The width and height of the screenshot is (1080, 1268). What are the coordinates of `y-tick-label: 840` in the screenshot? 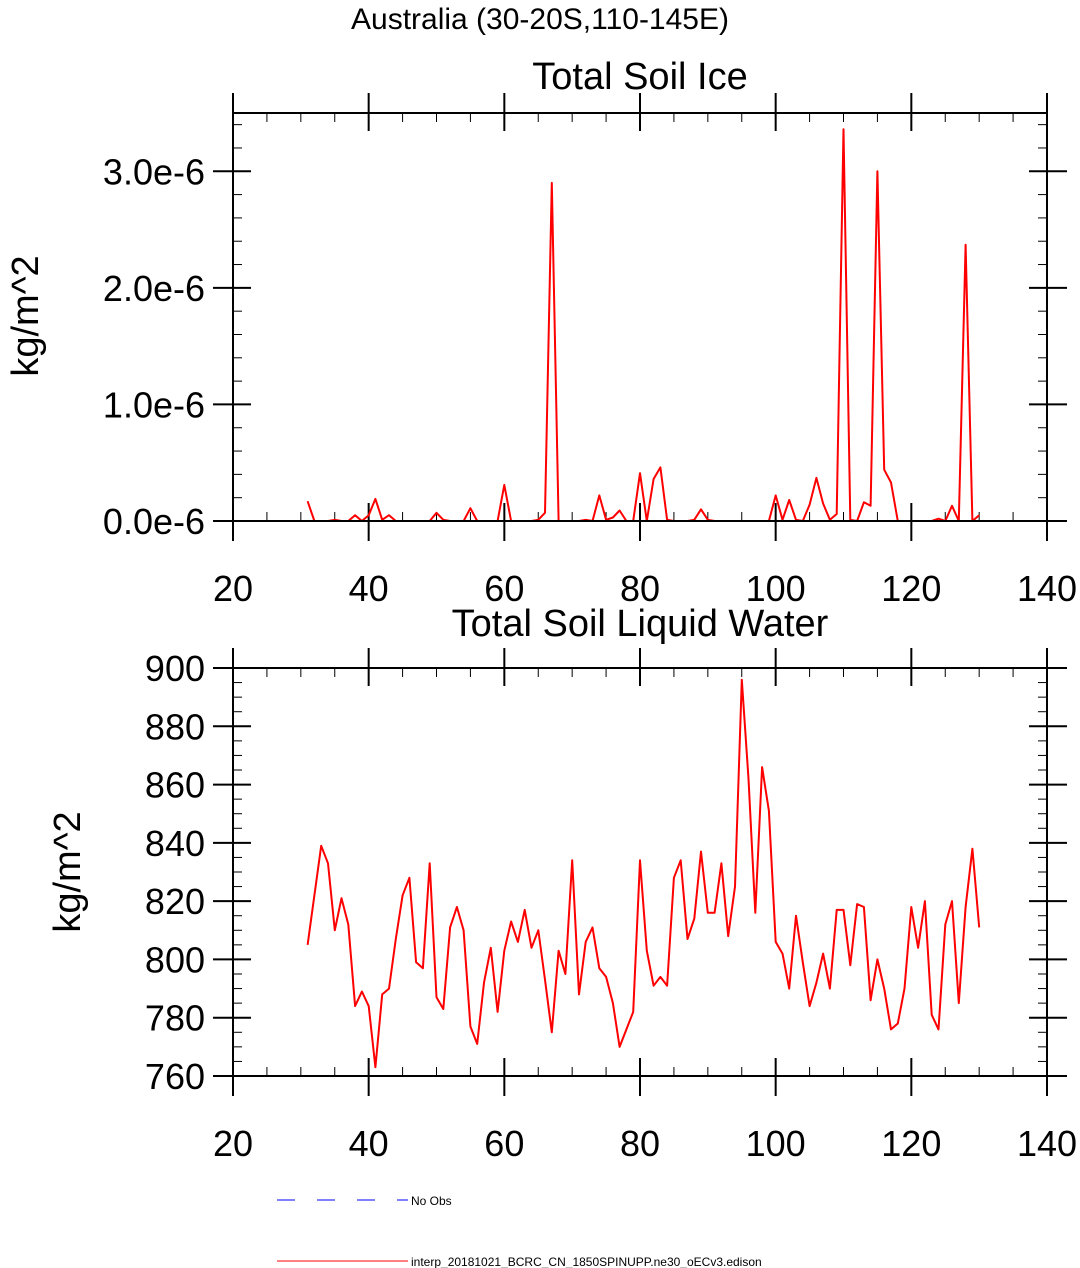 It's located at (175, 843).